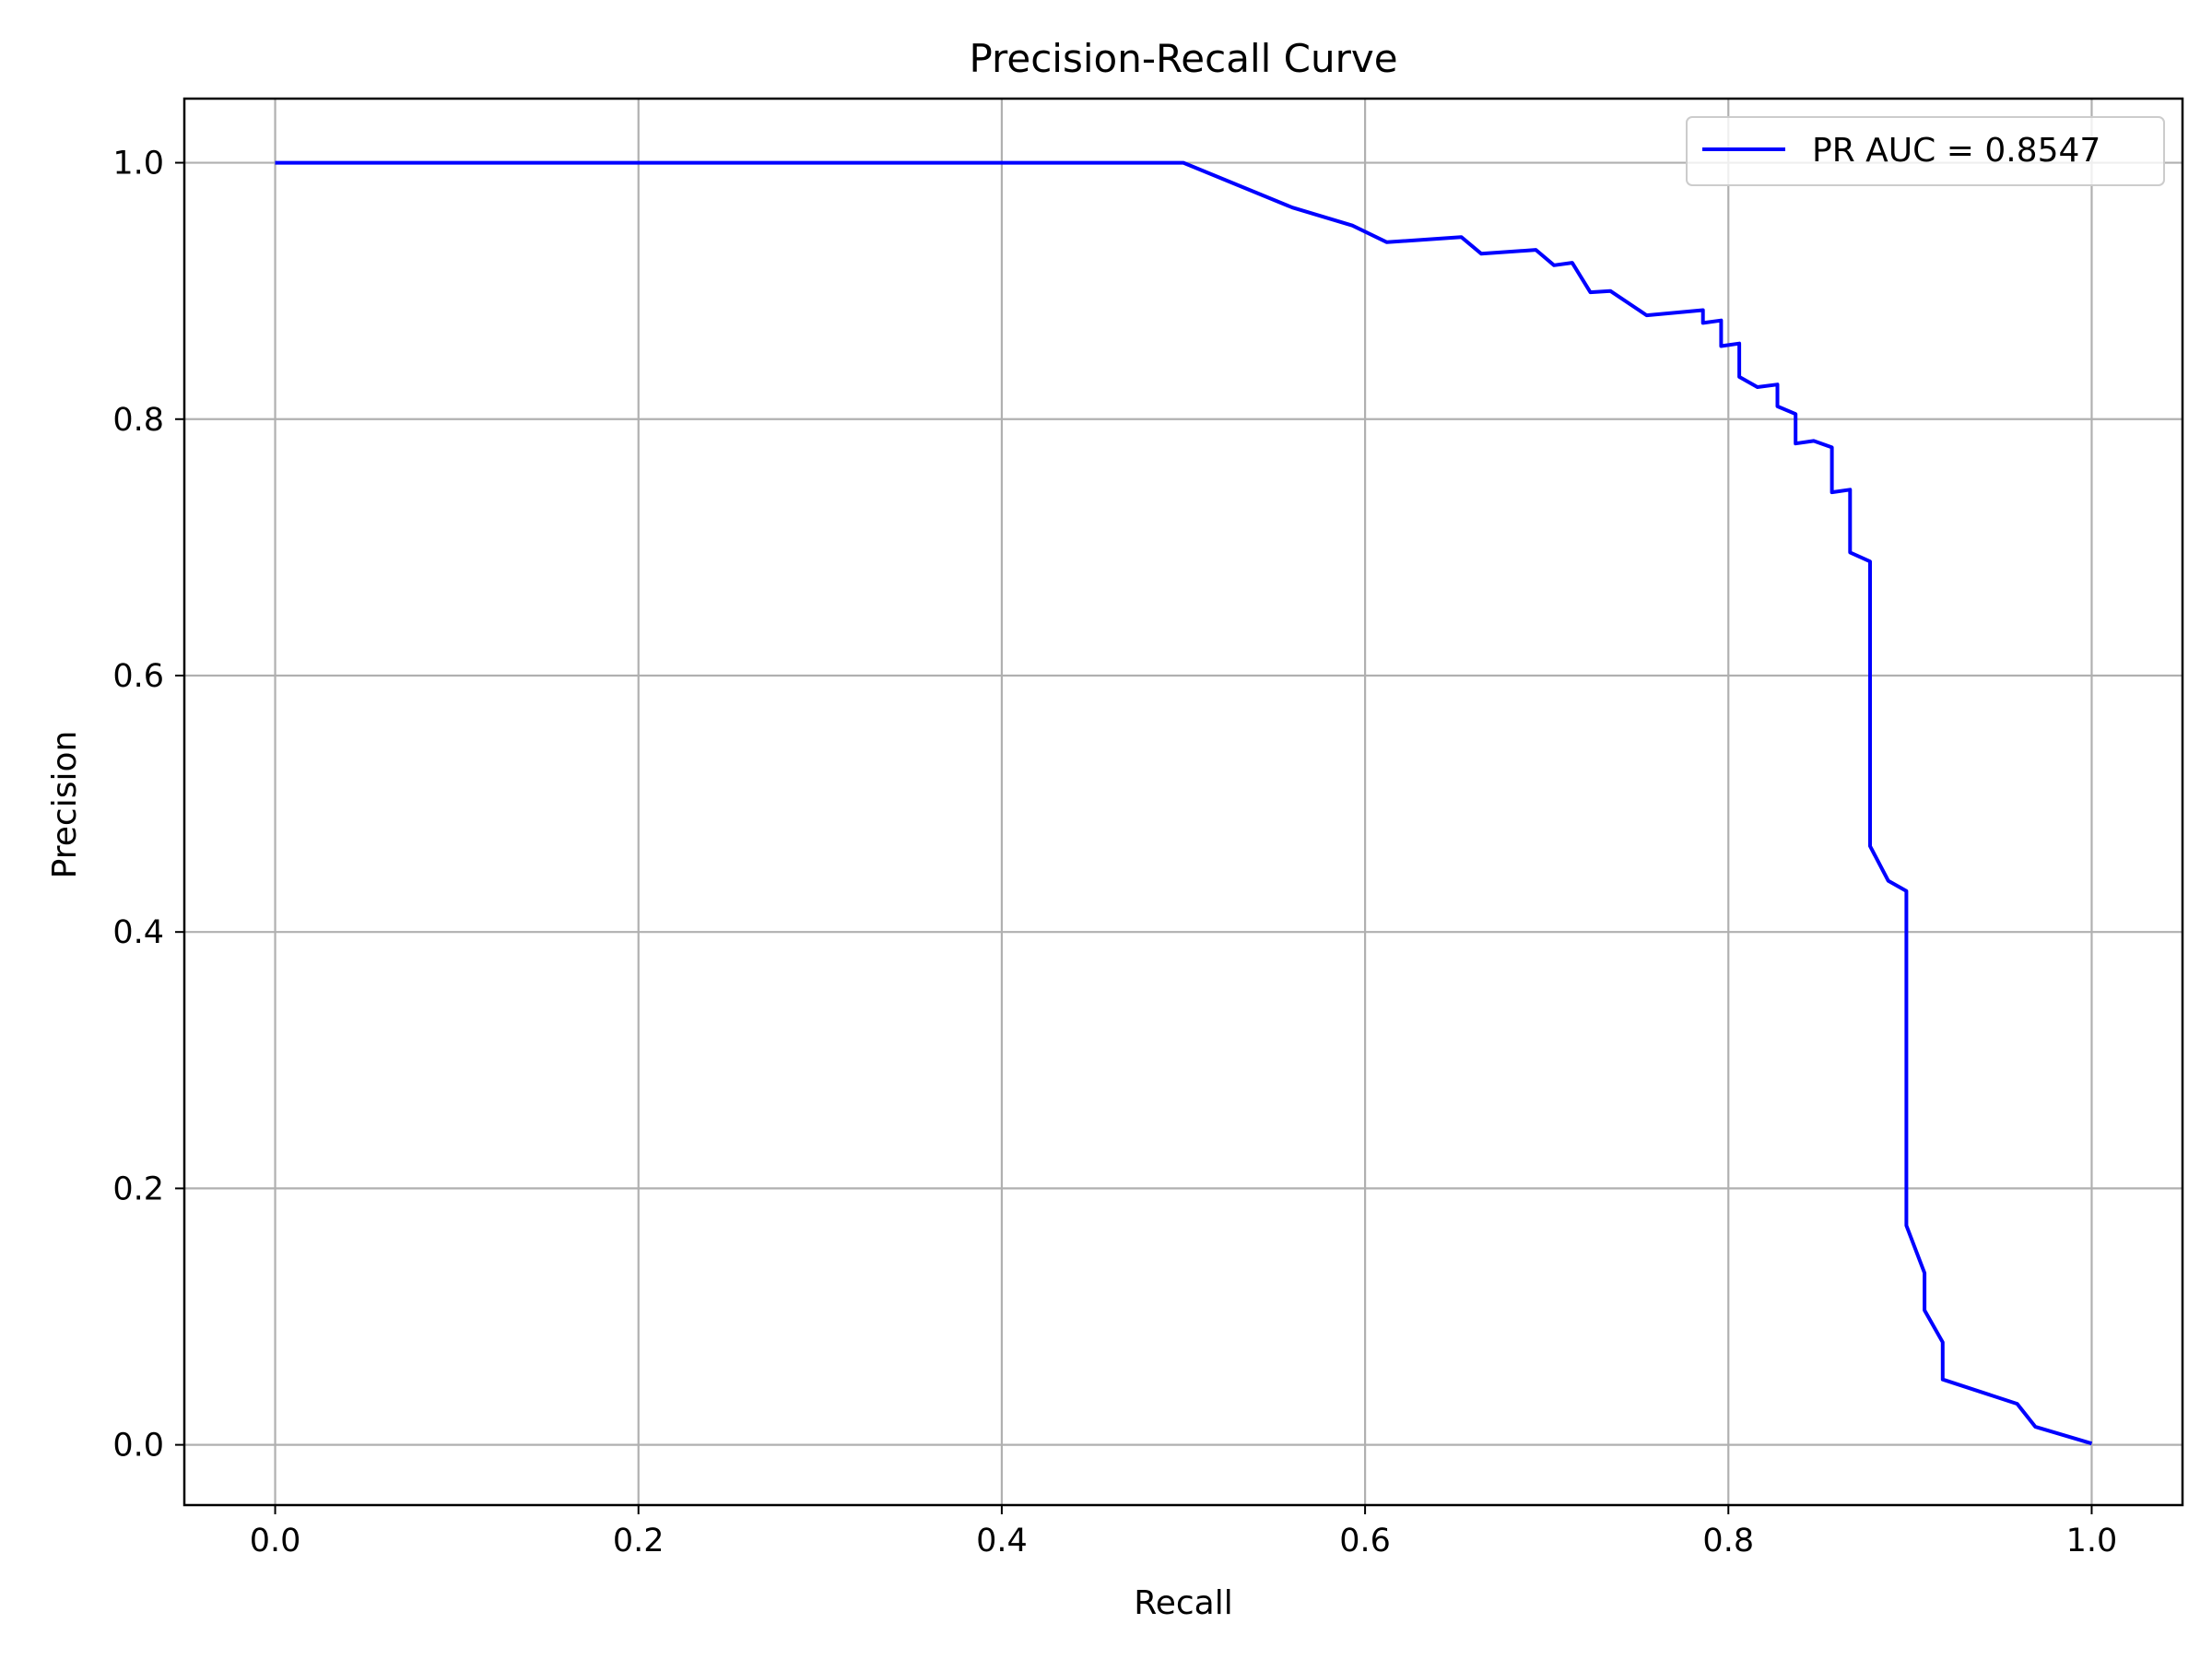  Describe the element at coordinates (138, 676) in the screenshot. I see `y-tick-label: 0.6` at that location.